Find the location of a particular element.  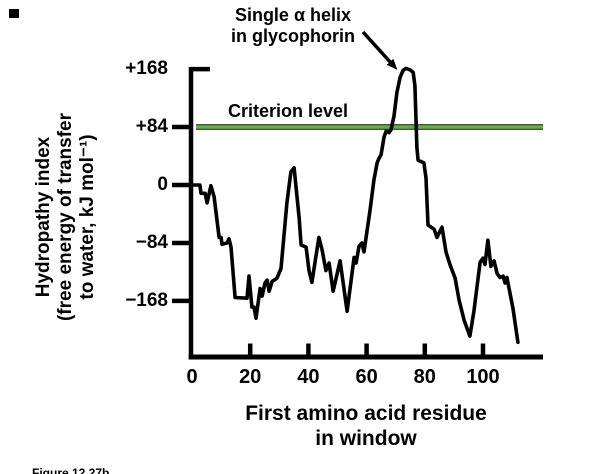

y-axis-ticks is located at coordinates (191, 185).